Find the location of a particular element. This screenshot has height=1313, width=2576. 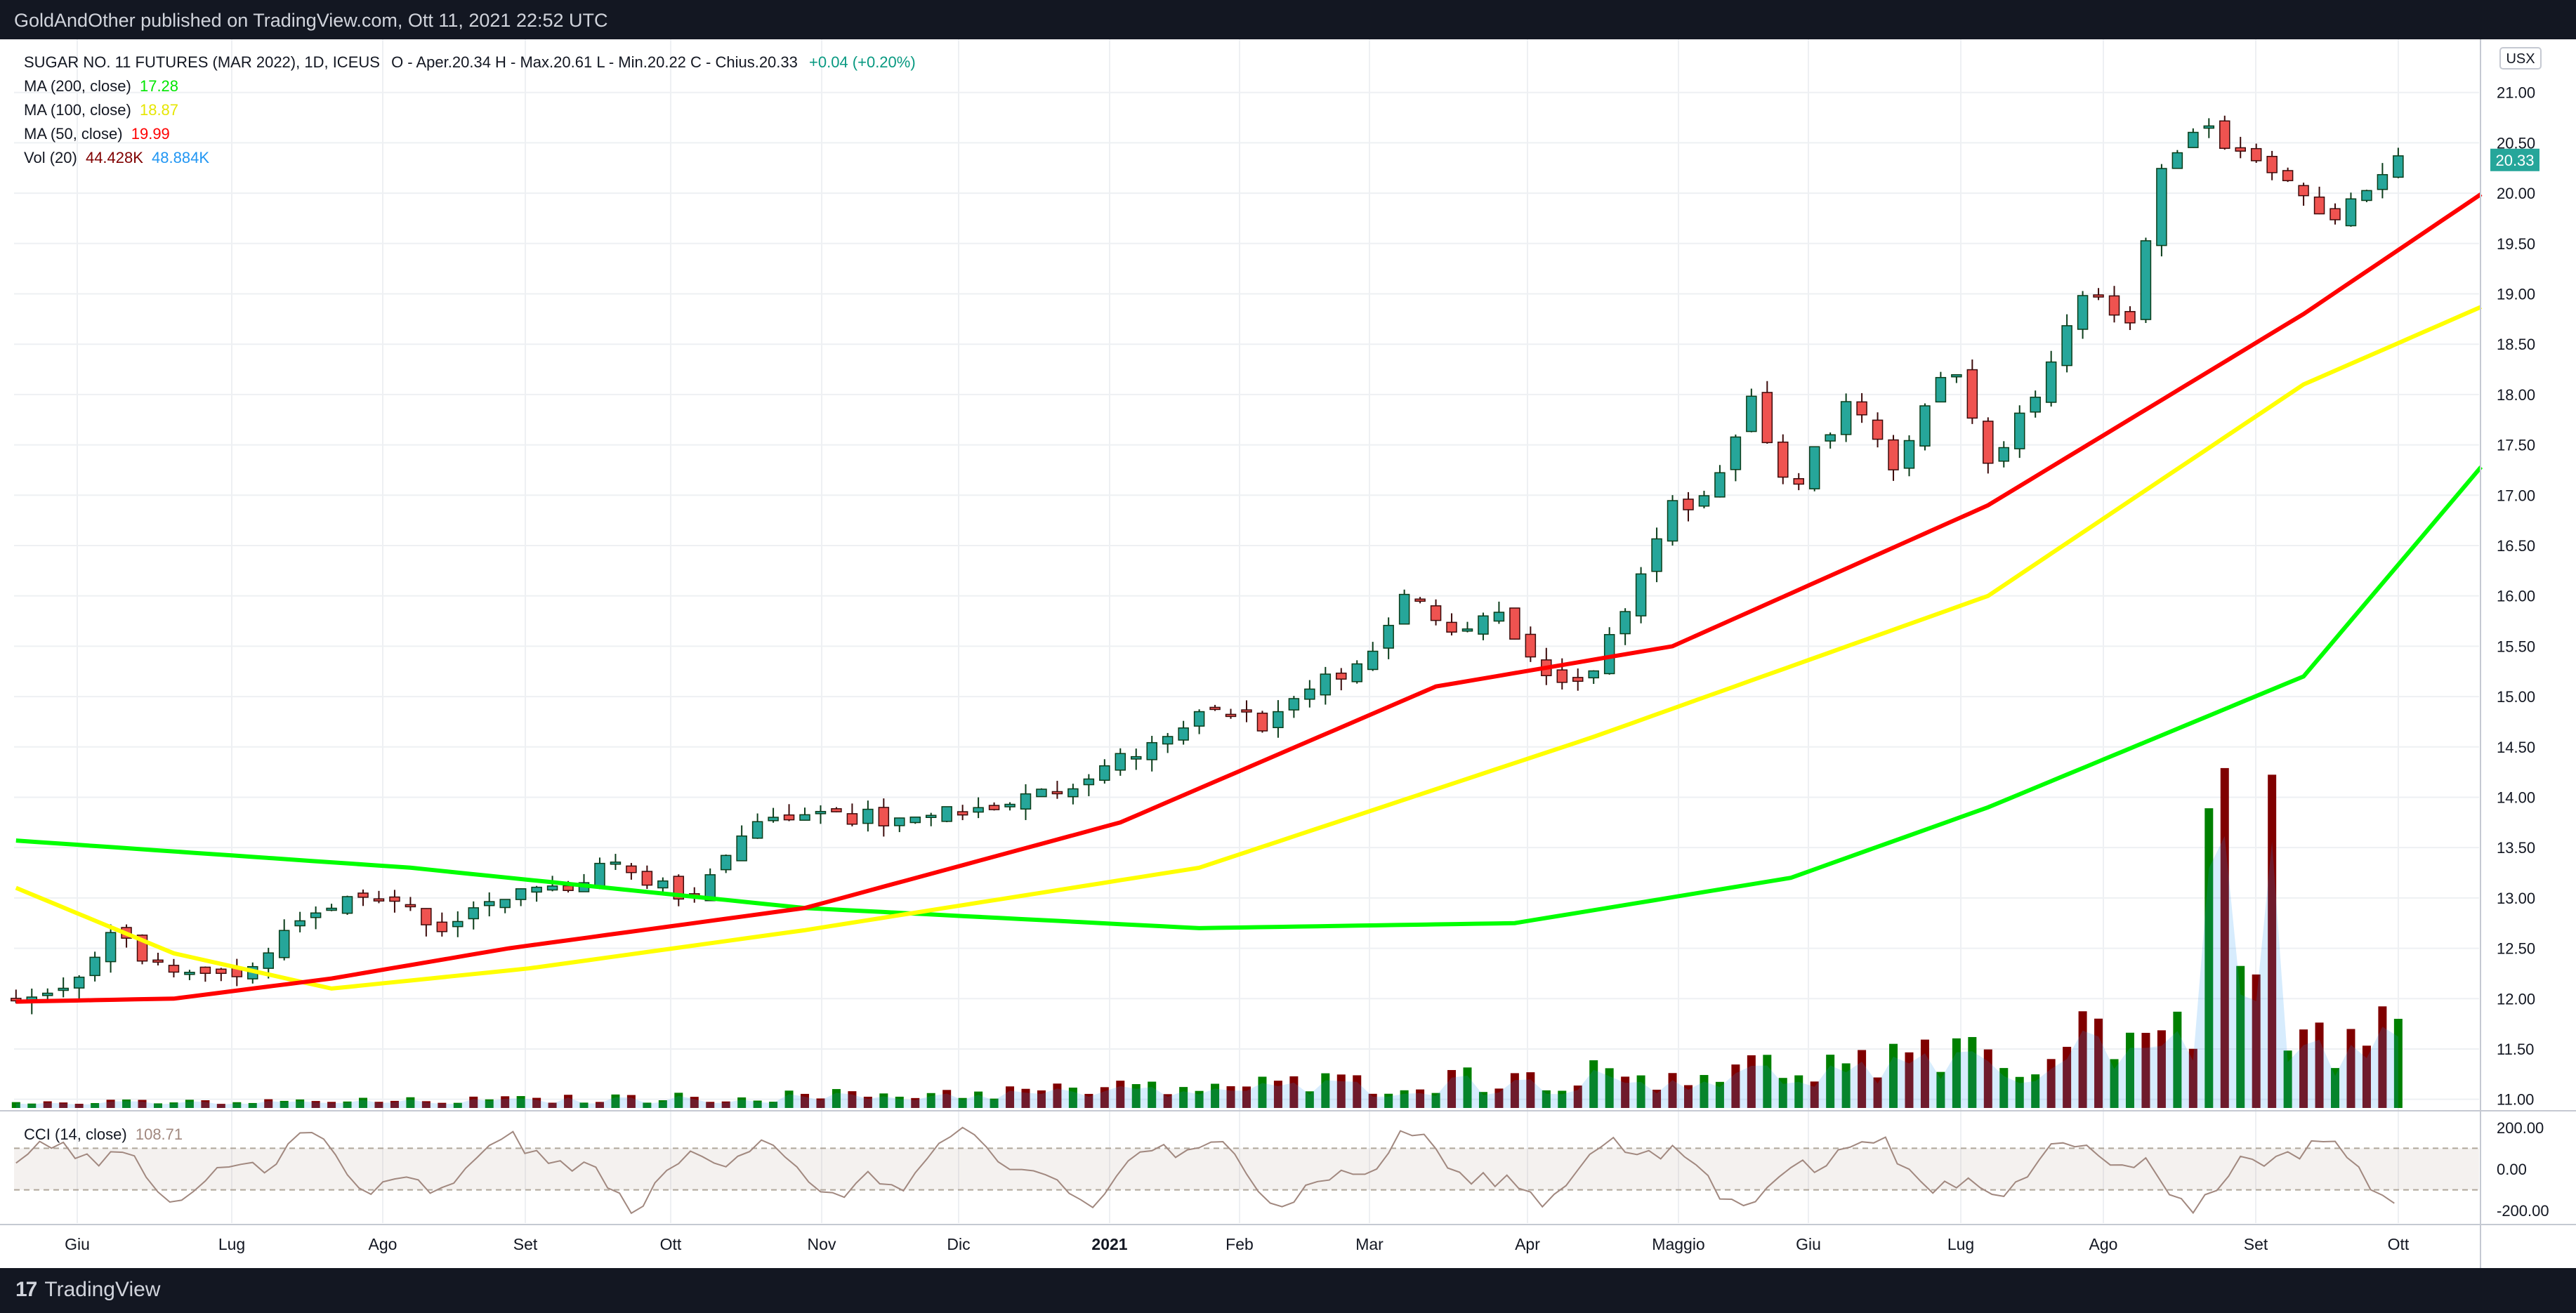

volume-value: 44.428K is located at coordinates (114, 157).